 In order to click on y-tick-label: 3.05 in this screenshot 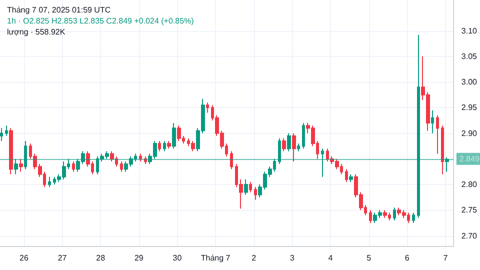, I will do `click(469, 56)`.